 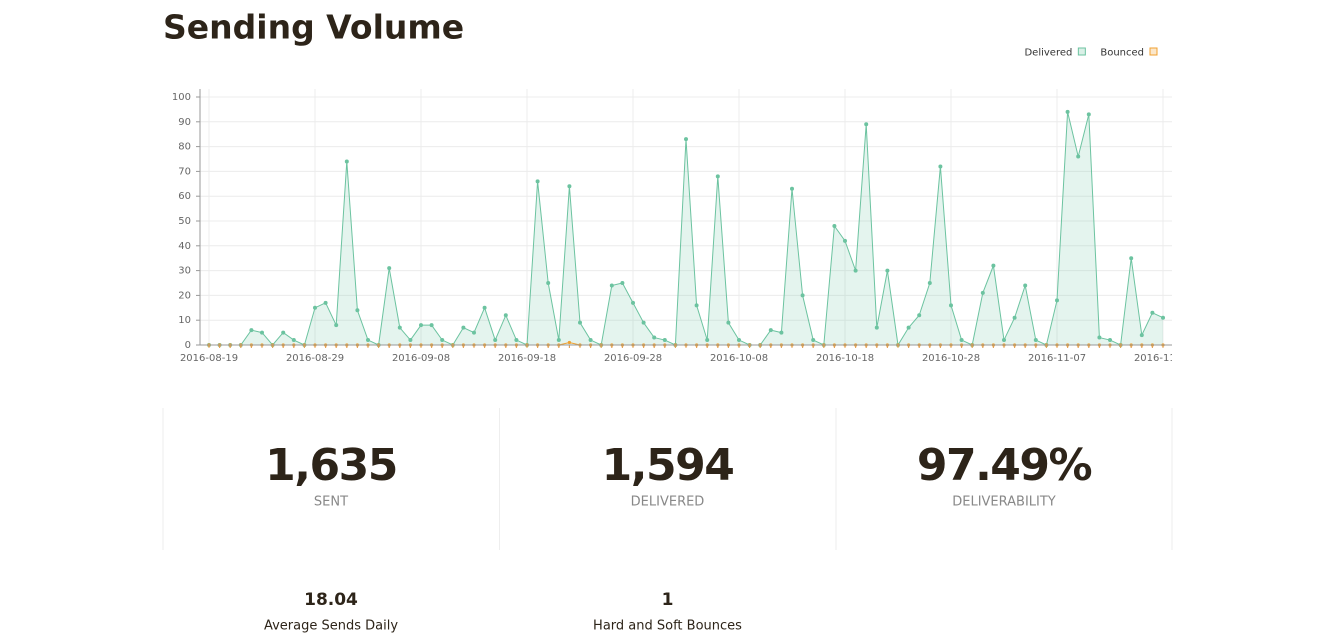 What do you see at coordinates (1163, 358) in the screenshot?
I see `x-tick-label: 2016-11-17` at bounding box center [1163, 358].